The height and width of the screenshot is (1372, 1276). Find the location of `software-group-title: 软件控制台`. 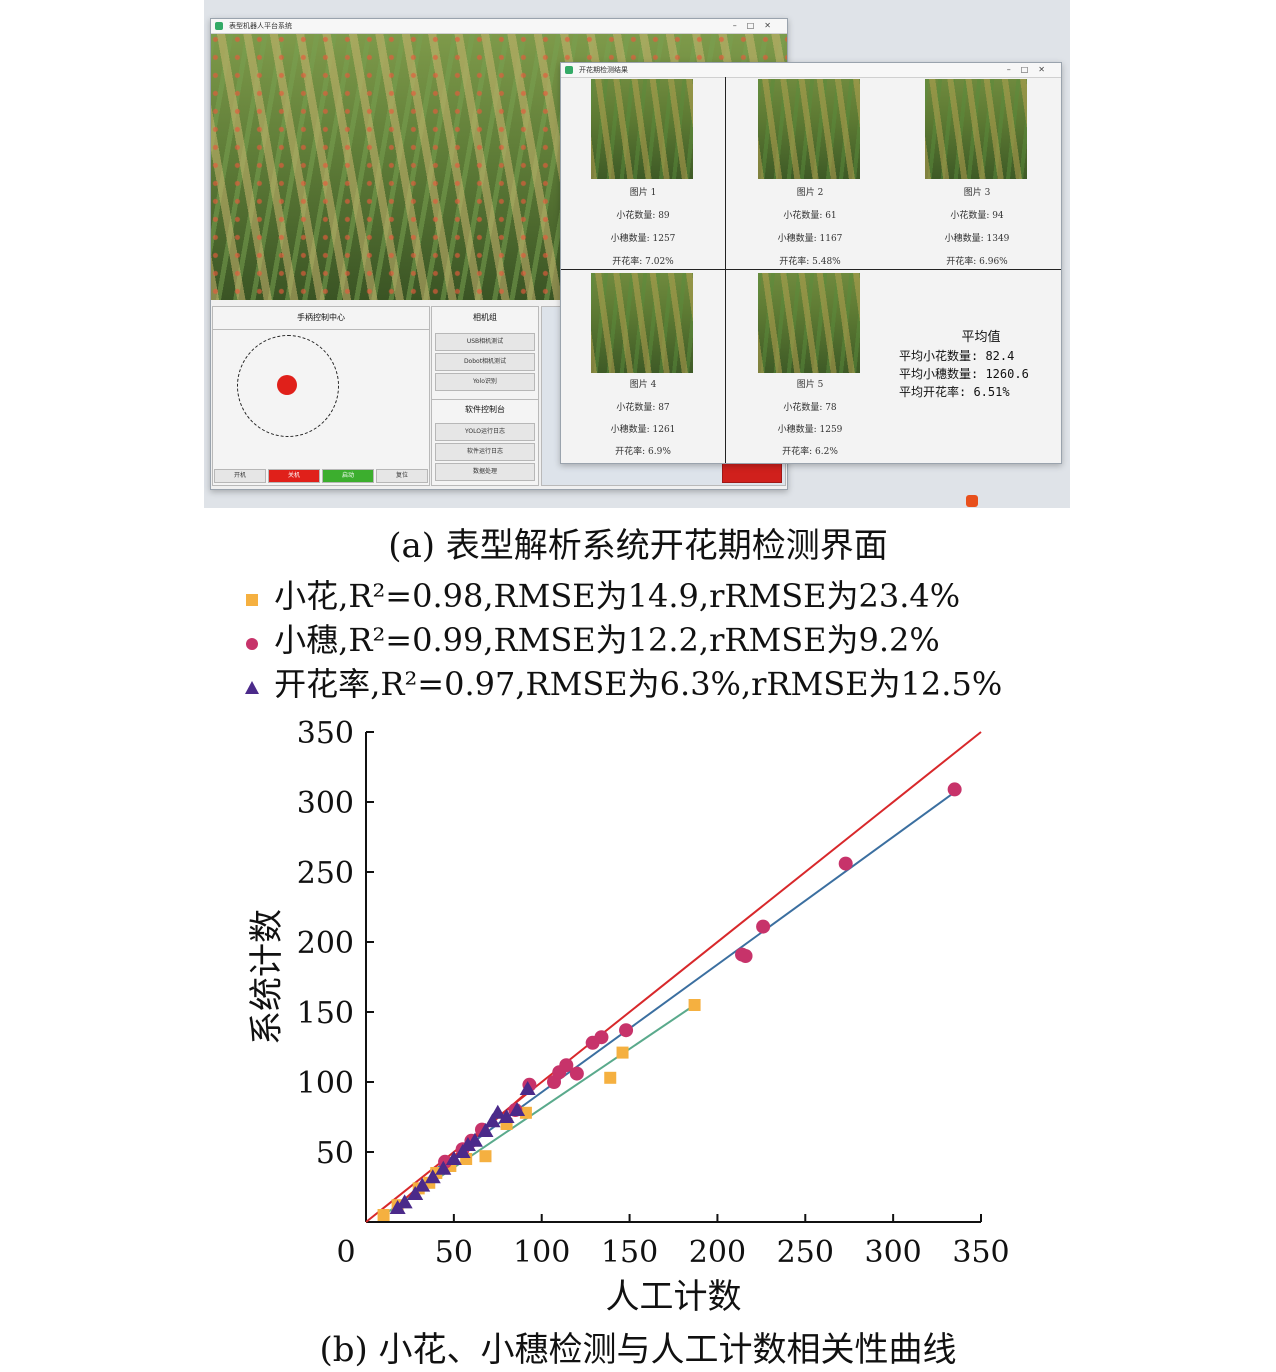

software-group-title: 软件控制台 is located at coordinates (485, 409).